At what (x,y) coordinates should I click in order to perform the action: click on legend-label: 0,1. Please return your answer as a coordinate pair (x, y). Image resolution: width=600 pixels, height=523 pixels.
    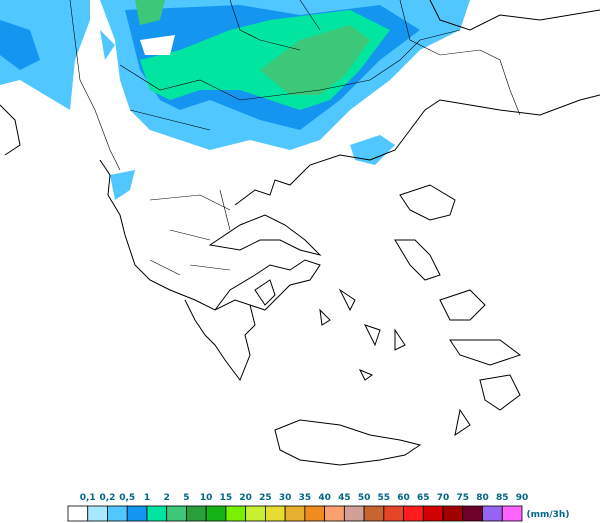
    Looking at the image, I should click on (88, 498).